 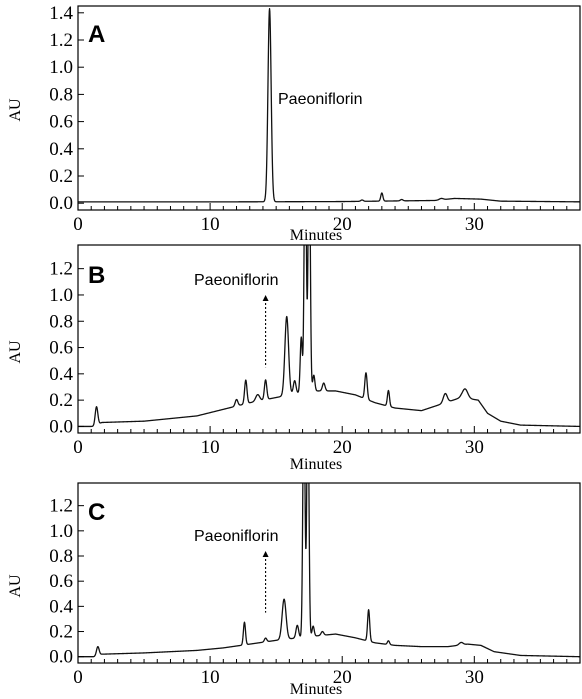 What do you see at coordinates (96, 34) in the screenshot?
I see `panel-label: A` at bounding box center [96, 34].